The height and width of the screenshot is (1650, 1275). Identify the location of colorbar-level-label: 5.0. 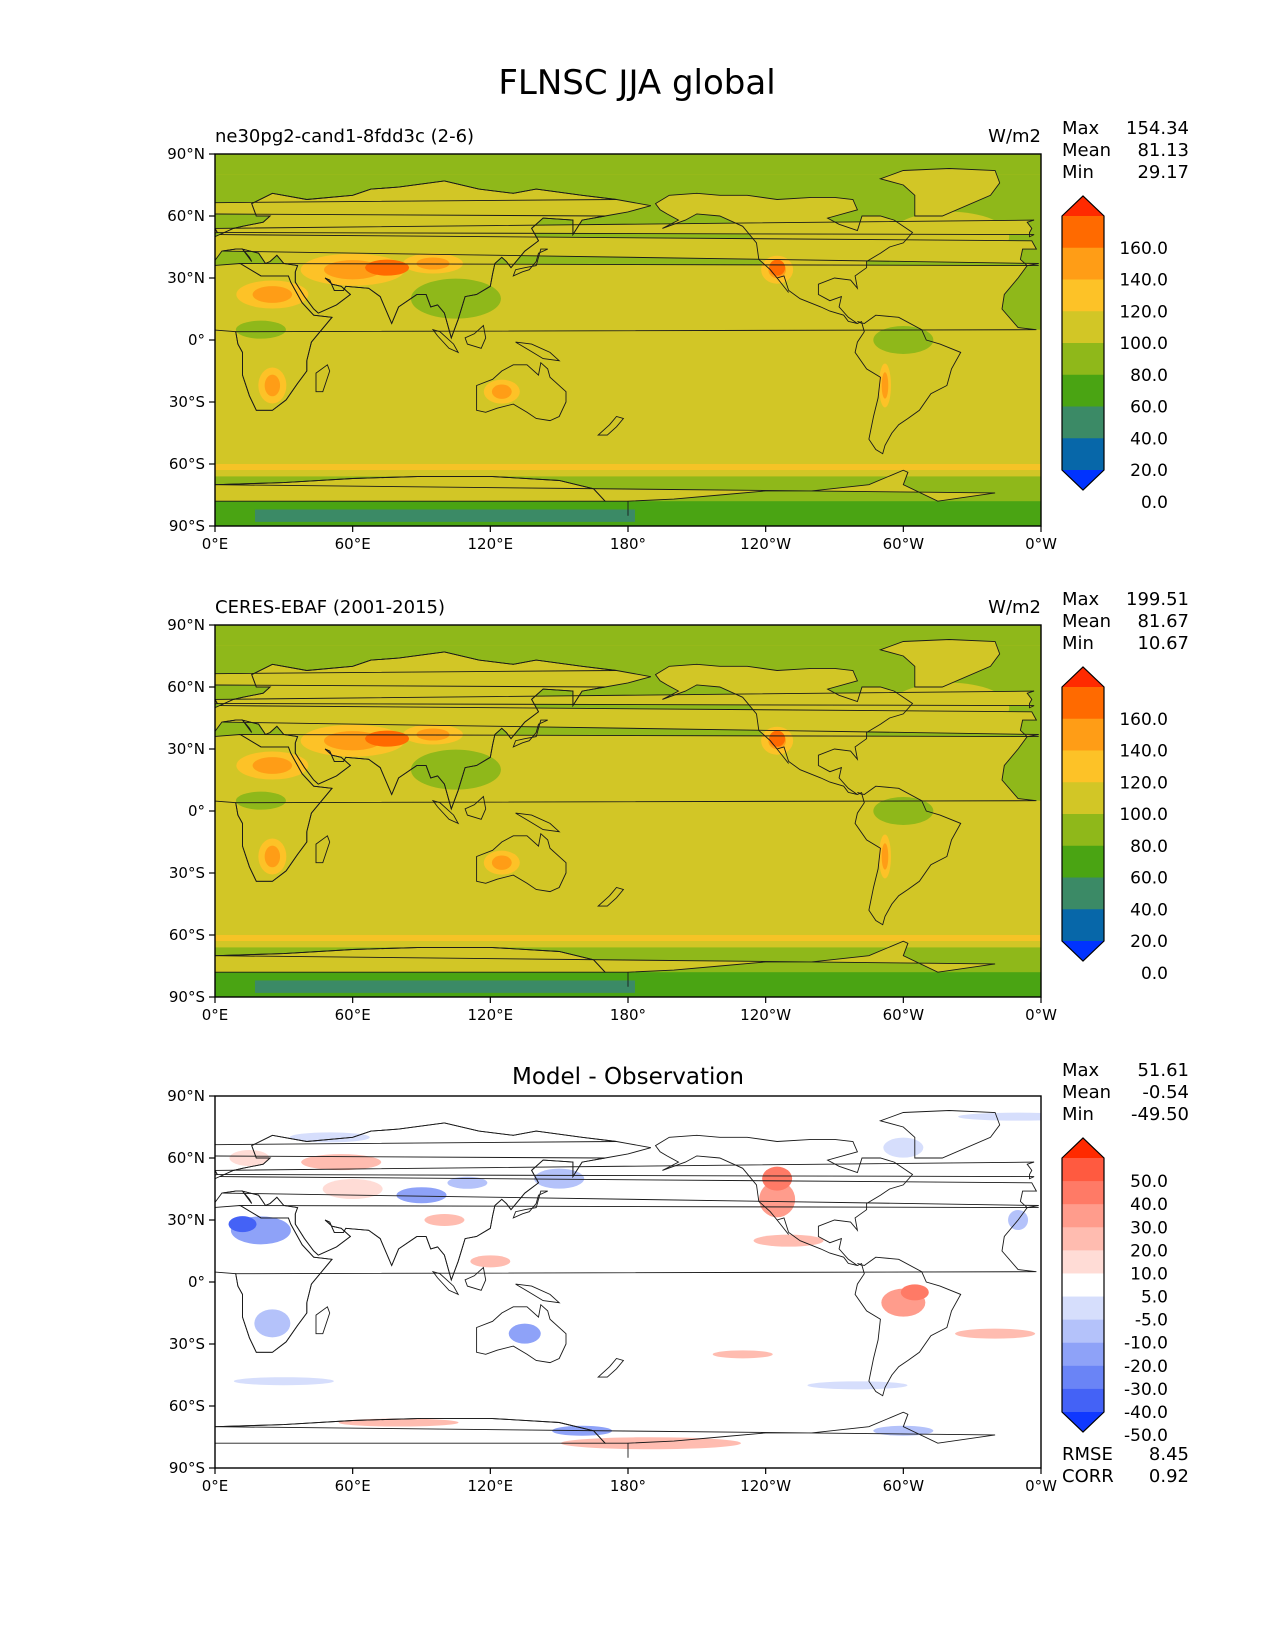
(1154, 1298).